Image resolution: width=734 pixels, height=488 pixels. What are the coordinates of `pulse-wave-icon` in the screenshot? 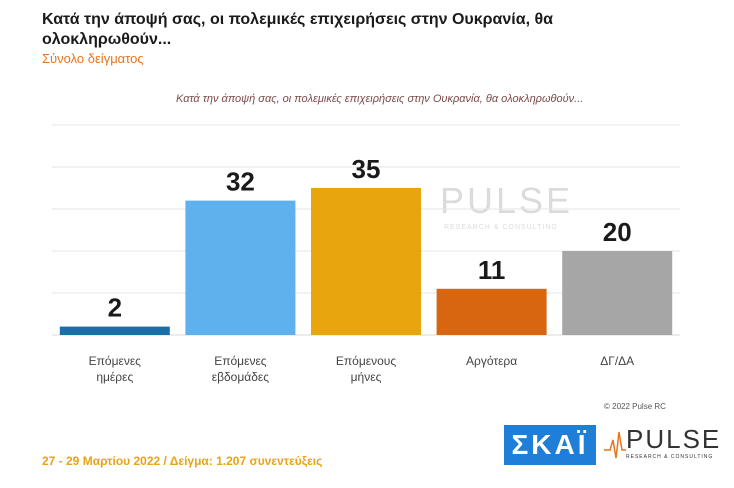 It's located at (615, 445).